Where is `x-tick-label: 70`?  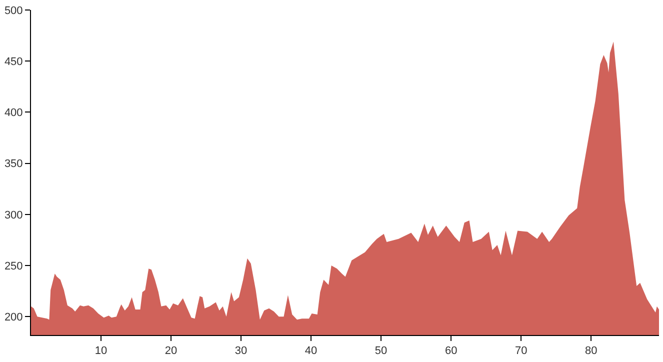 x-tick-label: 70 is located at coordinates (521, 351).